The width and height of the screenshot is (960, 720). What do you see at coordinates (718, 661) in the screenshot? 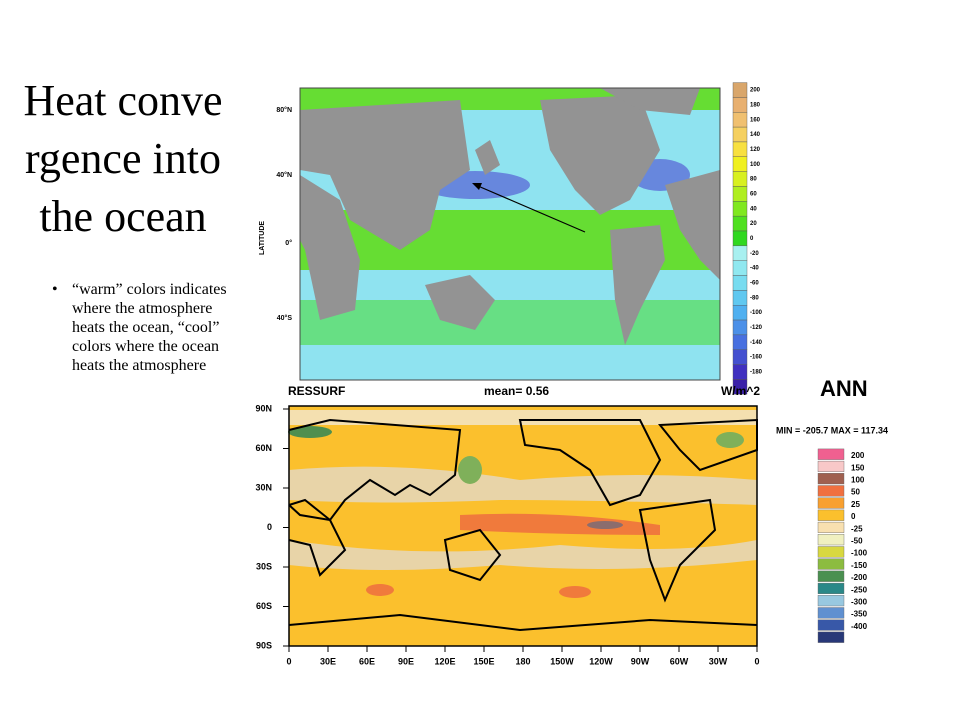
I see `lon-label: 30W` at bounding box center [718, 661].